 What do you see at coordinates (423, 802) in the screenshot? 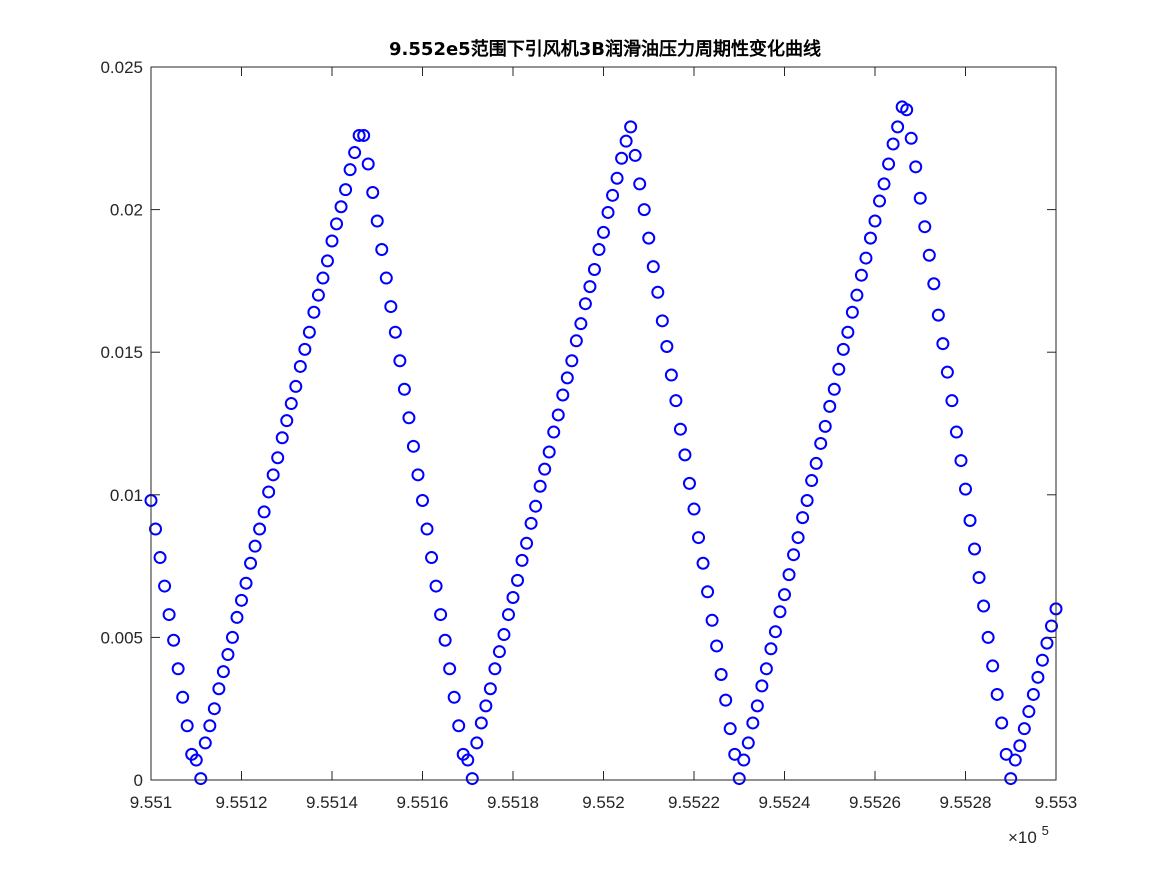
I see `x-tick-label: 9.5516` at bounding box center [423, 802].